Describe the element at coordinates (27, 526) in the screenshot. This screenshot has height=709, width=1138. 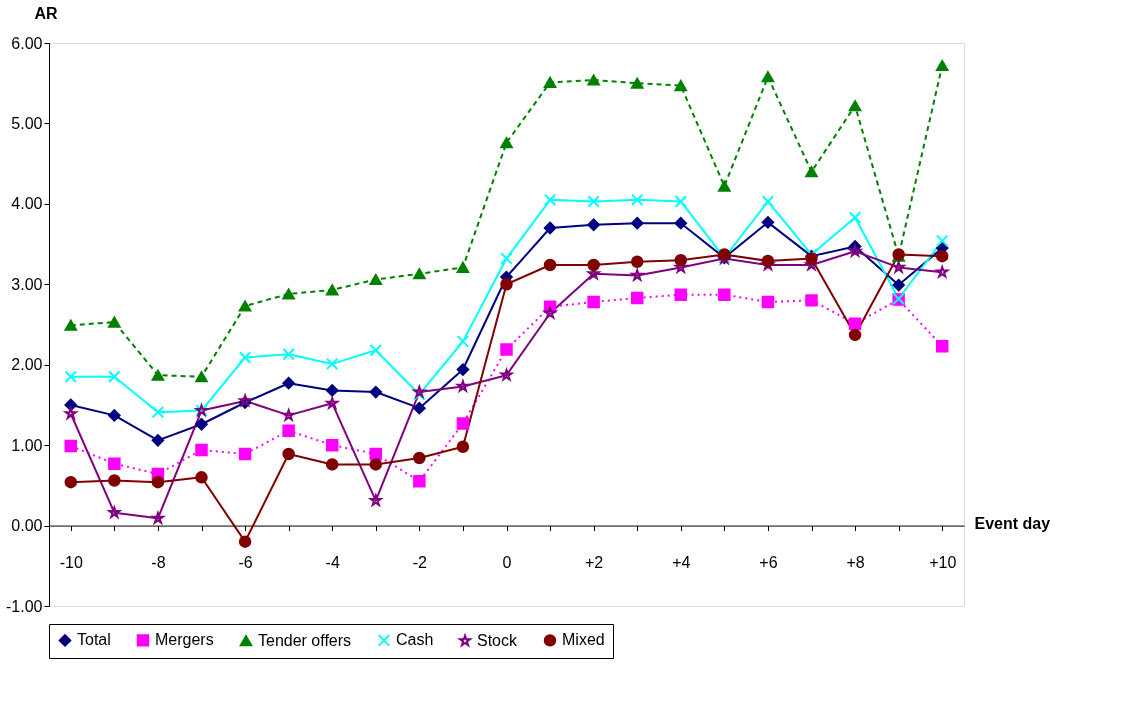
I see `y-tick-label: 0.00` at that location.